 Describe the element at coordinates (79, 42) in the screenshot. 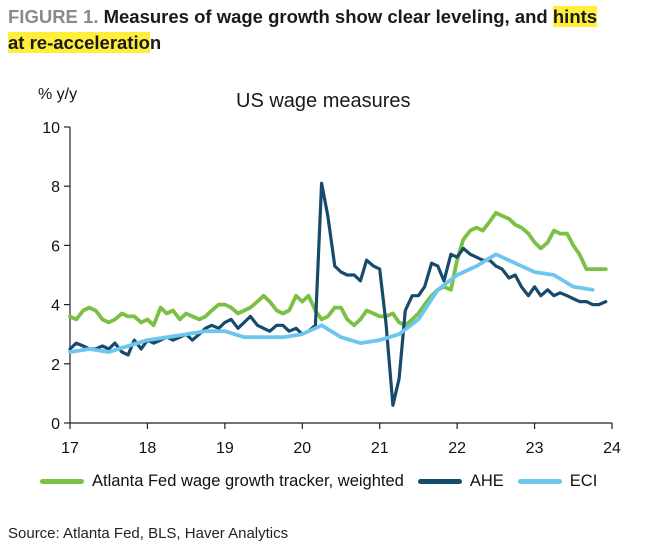

I see `figure-title-highlight-2: at re-acceleratio` at that location.